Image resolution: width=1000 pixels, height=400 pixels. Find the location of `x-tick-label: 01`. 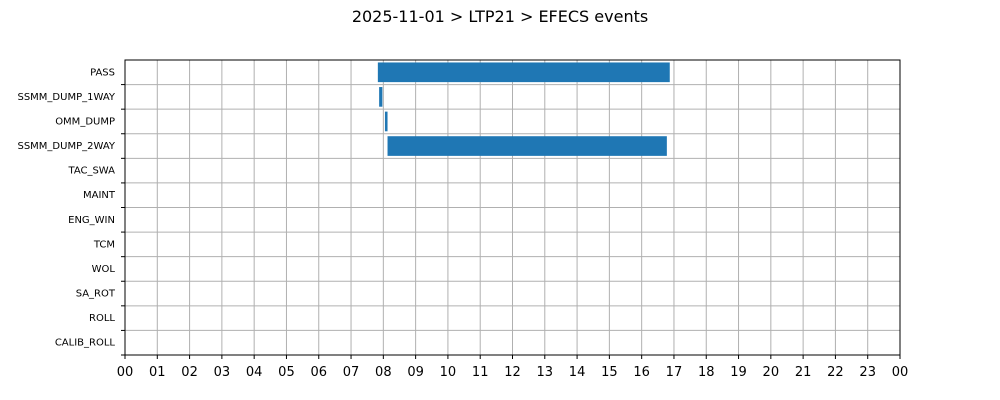

x-tick-label: 01 is located at coordinates (157, 372).